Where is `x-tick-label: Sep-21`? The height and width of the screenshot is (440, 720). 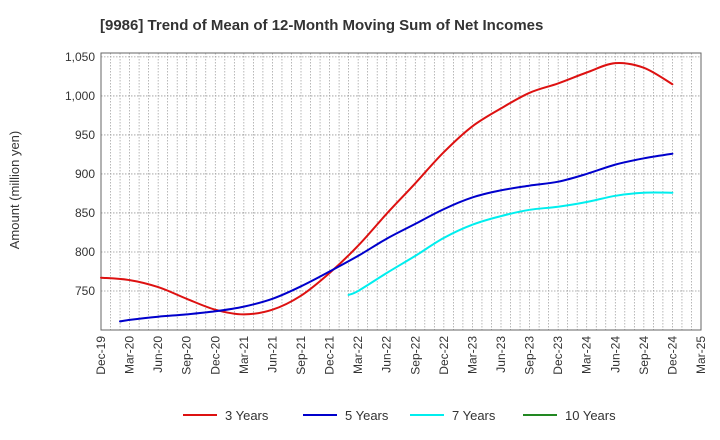 x-tick-label: Sep-21 is located at coordinates (301, 355).